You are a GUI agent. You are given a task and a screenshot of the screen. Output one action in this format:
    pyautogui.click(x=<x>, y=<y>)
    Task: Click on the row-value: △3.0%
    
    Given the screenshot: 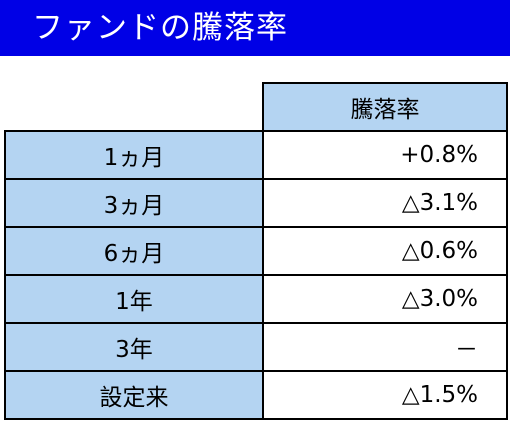 What is the action you would take?
    pyautogui.click(x=385, y=299)
    